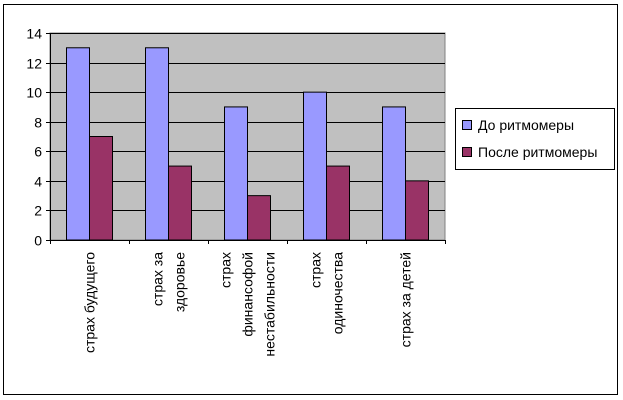 The width and height of the screenshot is (623, 400). Describe the element at coordinates (248, 294) in the screenshot. I see `x-tick-label-line: финансофой` at that location.